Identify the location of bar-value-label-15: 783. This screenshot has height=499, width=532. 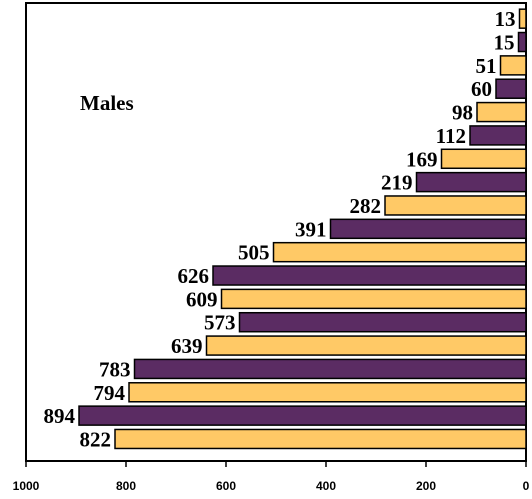
(115, 369).